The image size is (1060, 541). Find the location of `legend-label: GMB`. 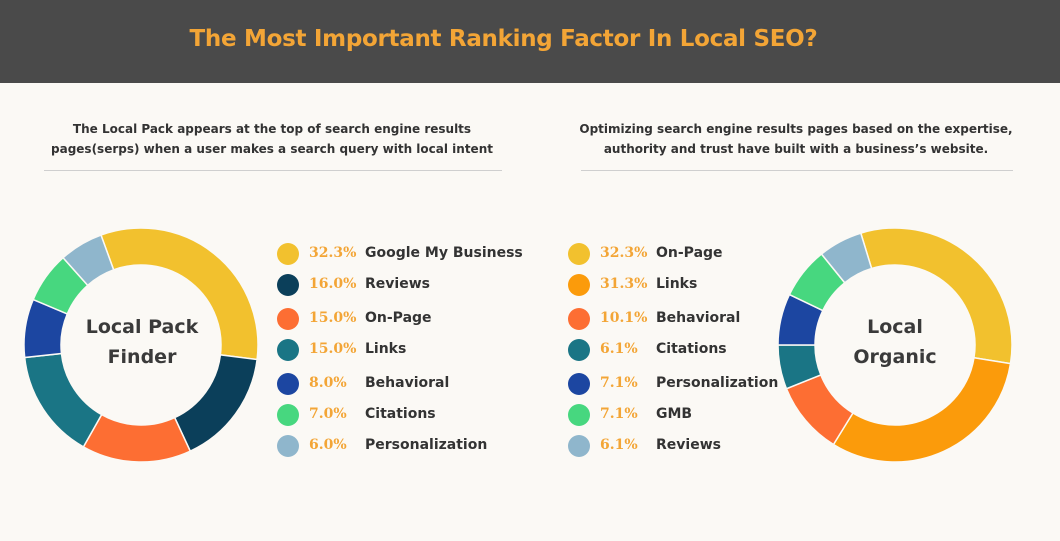

legend-label: GMB is located at coordinates (674, 414).